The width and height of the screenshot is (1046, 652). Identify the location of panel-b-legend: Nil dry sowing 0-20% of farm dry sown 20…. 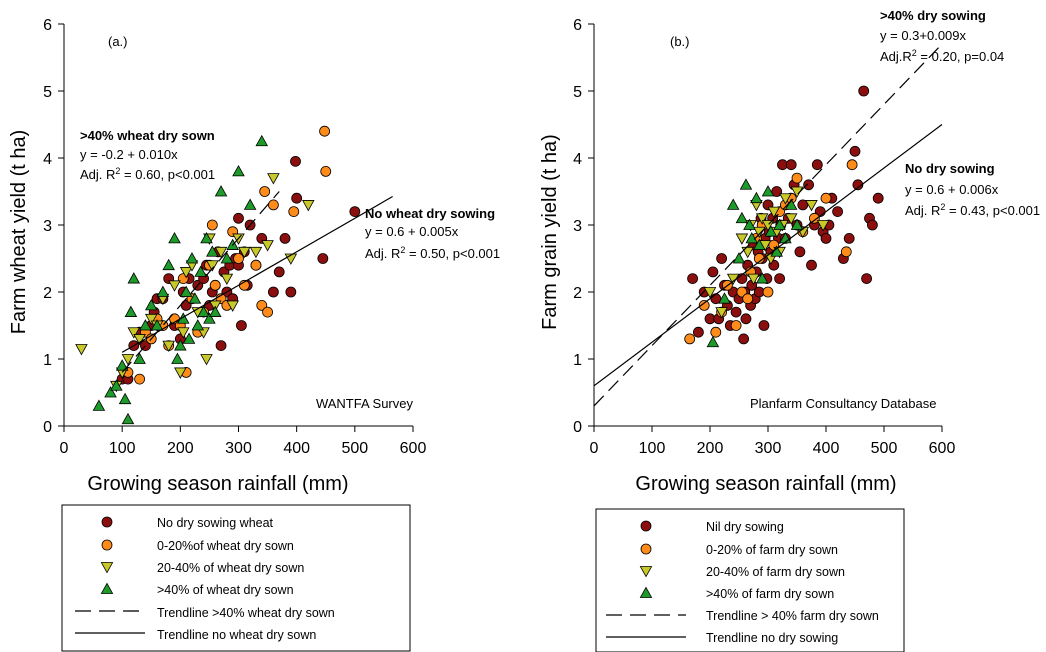
(750, 580).